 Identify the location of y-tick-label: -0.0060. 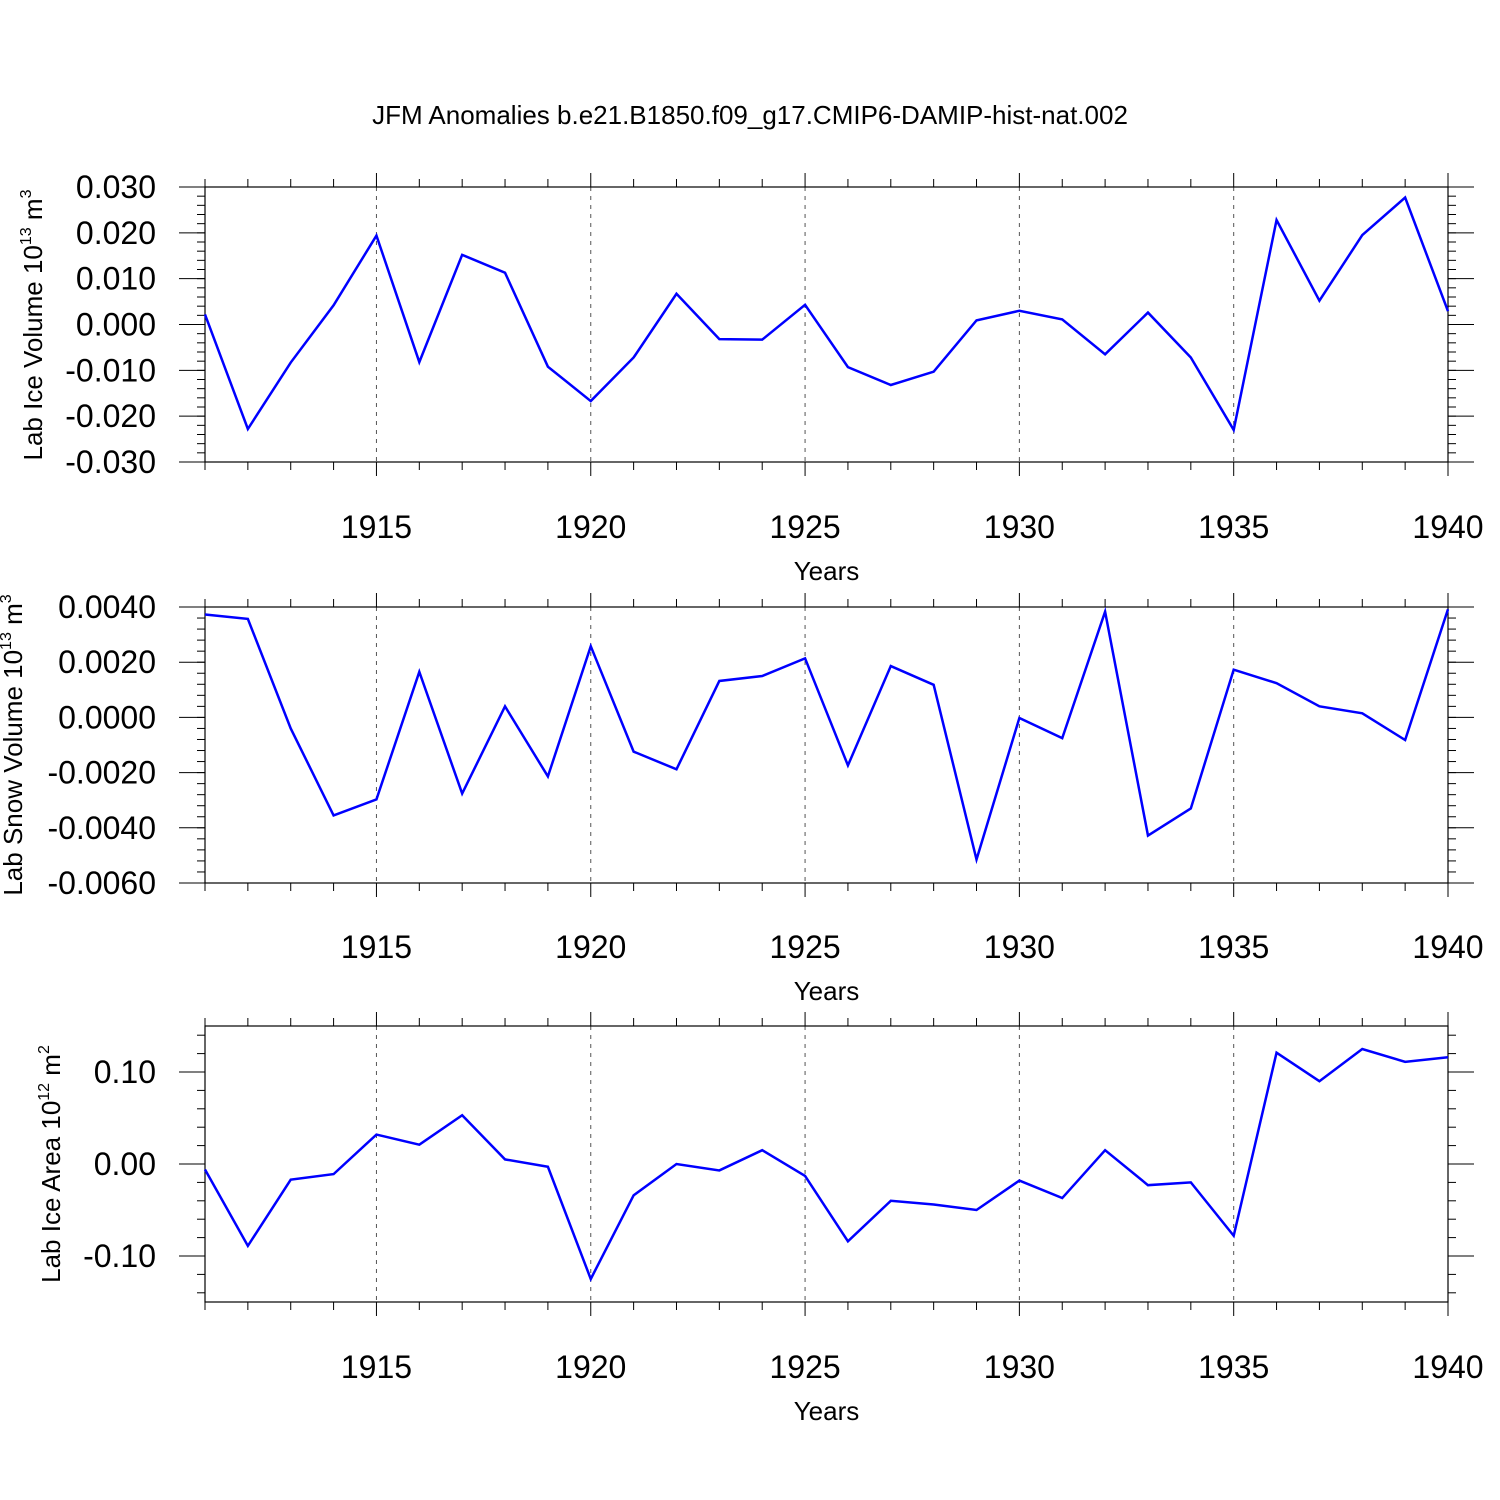
(101, 883).